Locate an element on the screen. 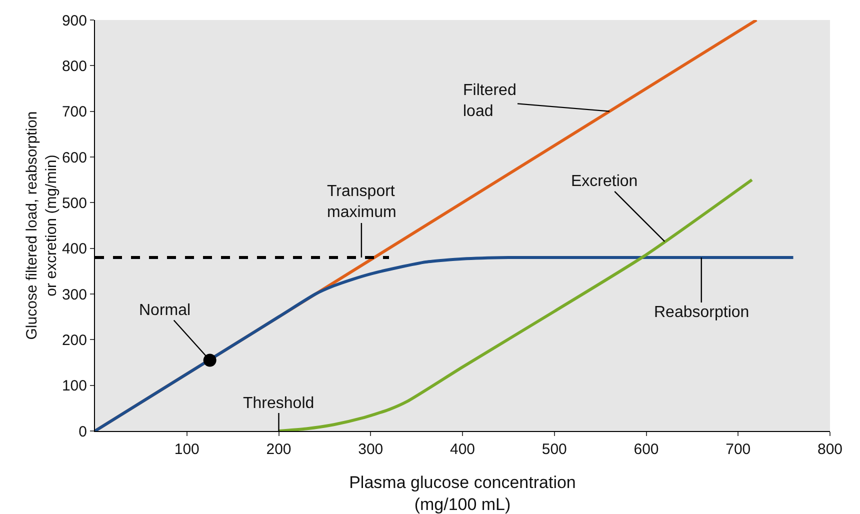  x-tick-label: 800 is located at coordinates (830, 449).